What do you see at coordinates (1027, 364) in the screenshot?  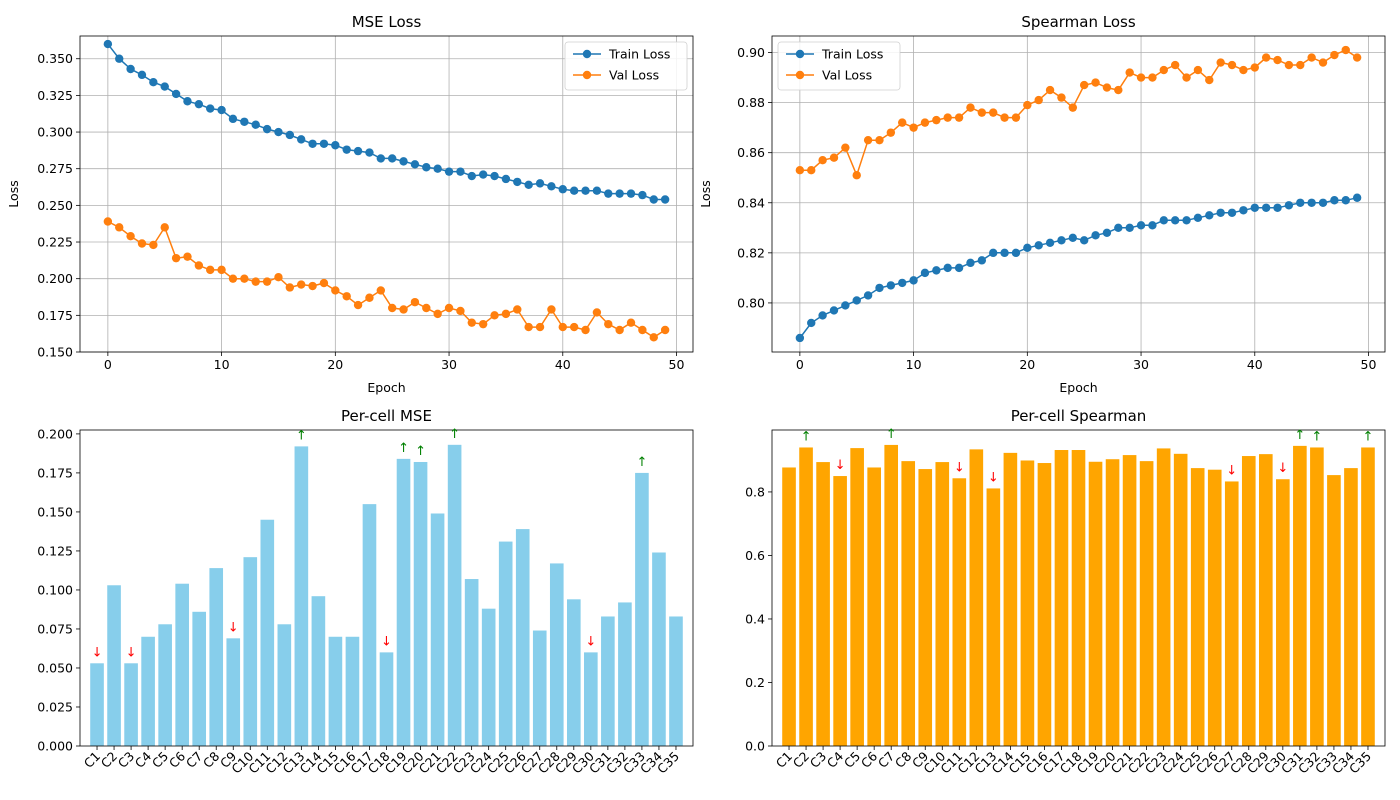 I see `x-tick-label: 20` at bounding box center [1027, 364].